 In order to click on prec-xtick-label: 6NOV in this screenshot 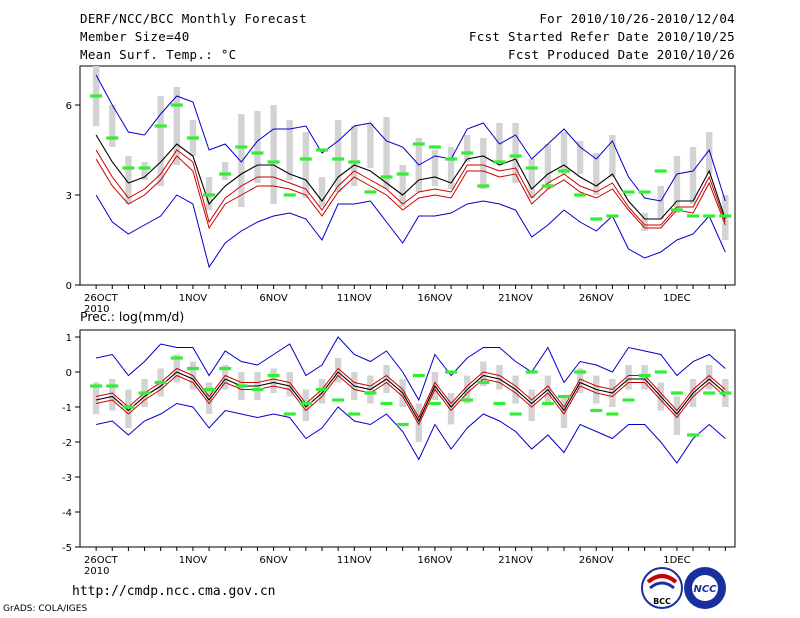, I will do `click(273, 560)`.